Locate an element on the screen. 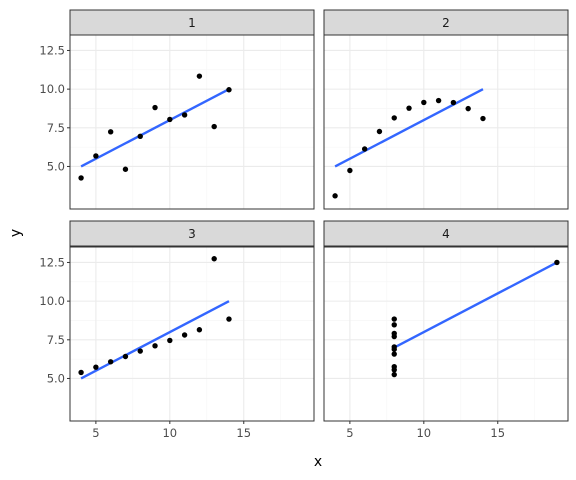  strip-label: 2 is located at coordinates (446, 23).